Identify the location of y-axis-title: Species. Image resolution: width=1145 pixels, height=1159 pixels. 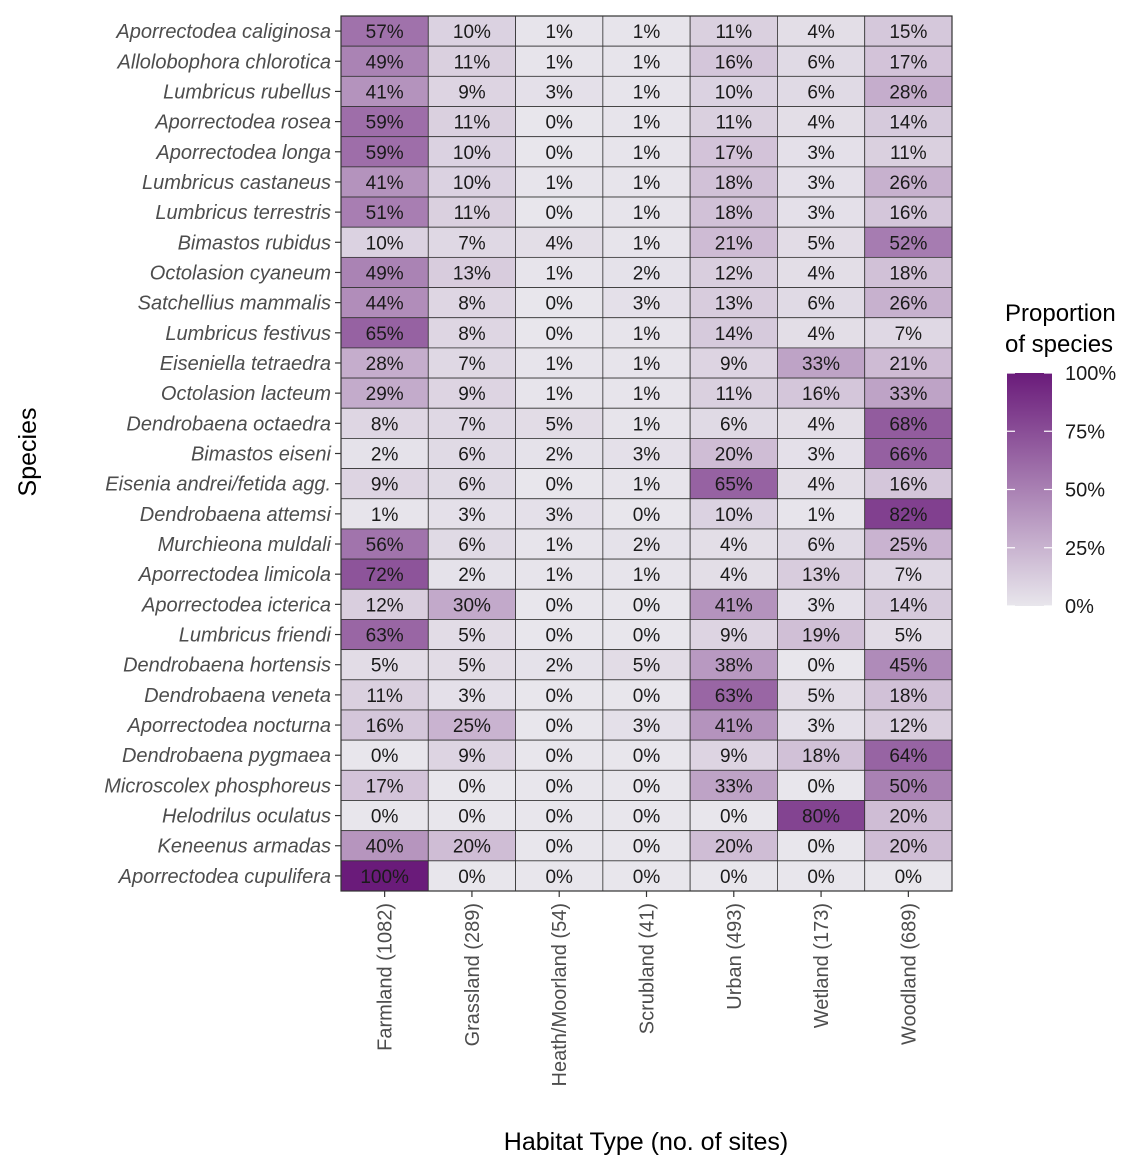
(28, 452).